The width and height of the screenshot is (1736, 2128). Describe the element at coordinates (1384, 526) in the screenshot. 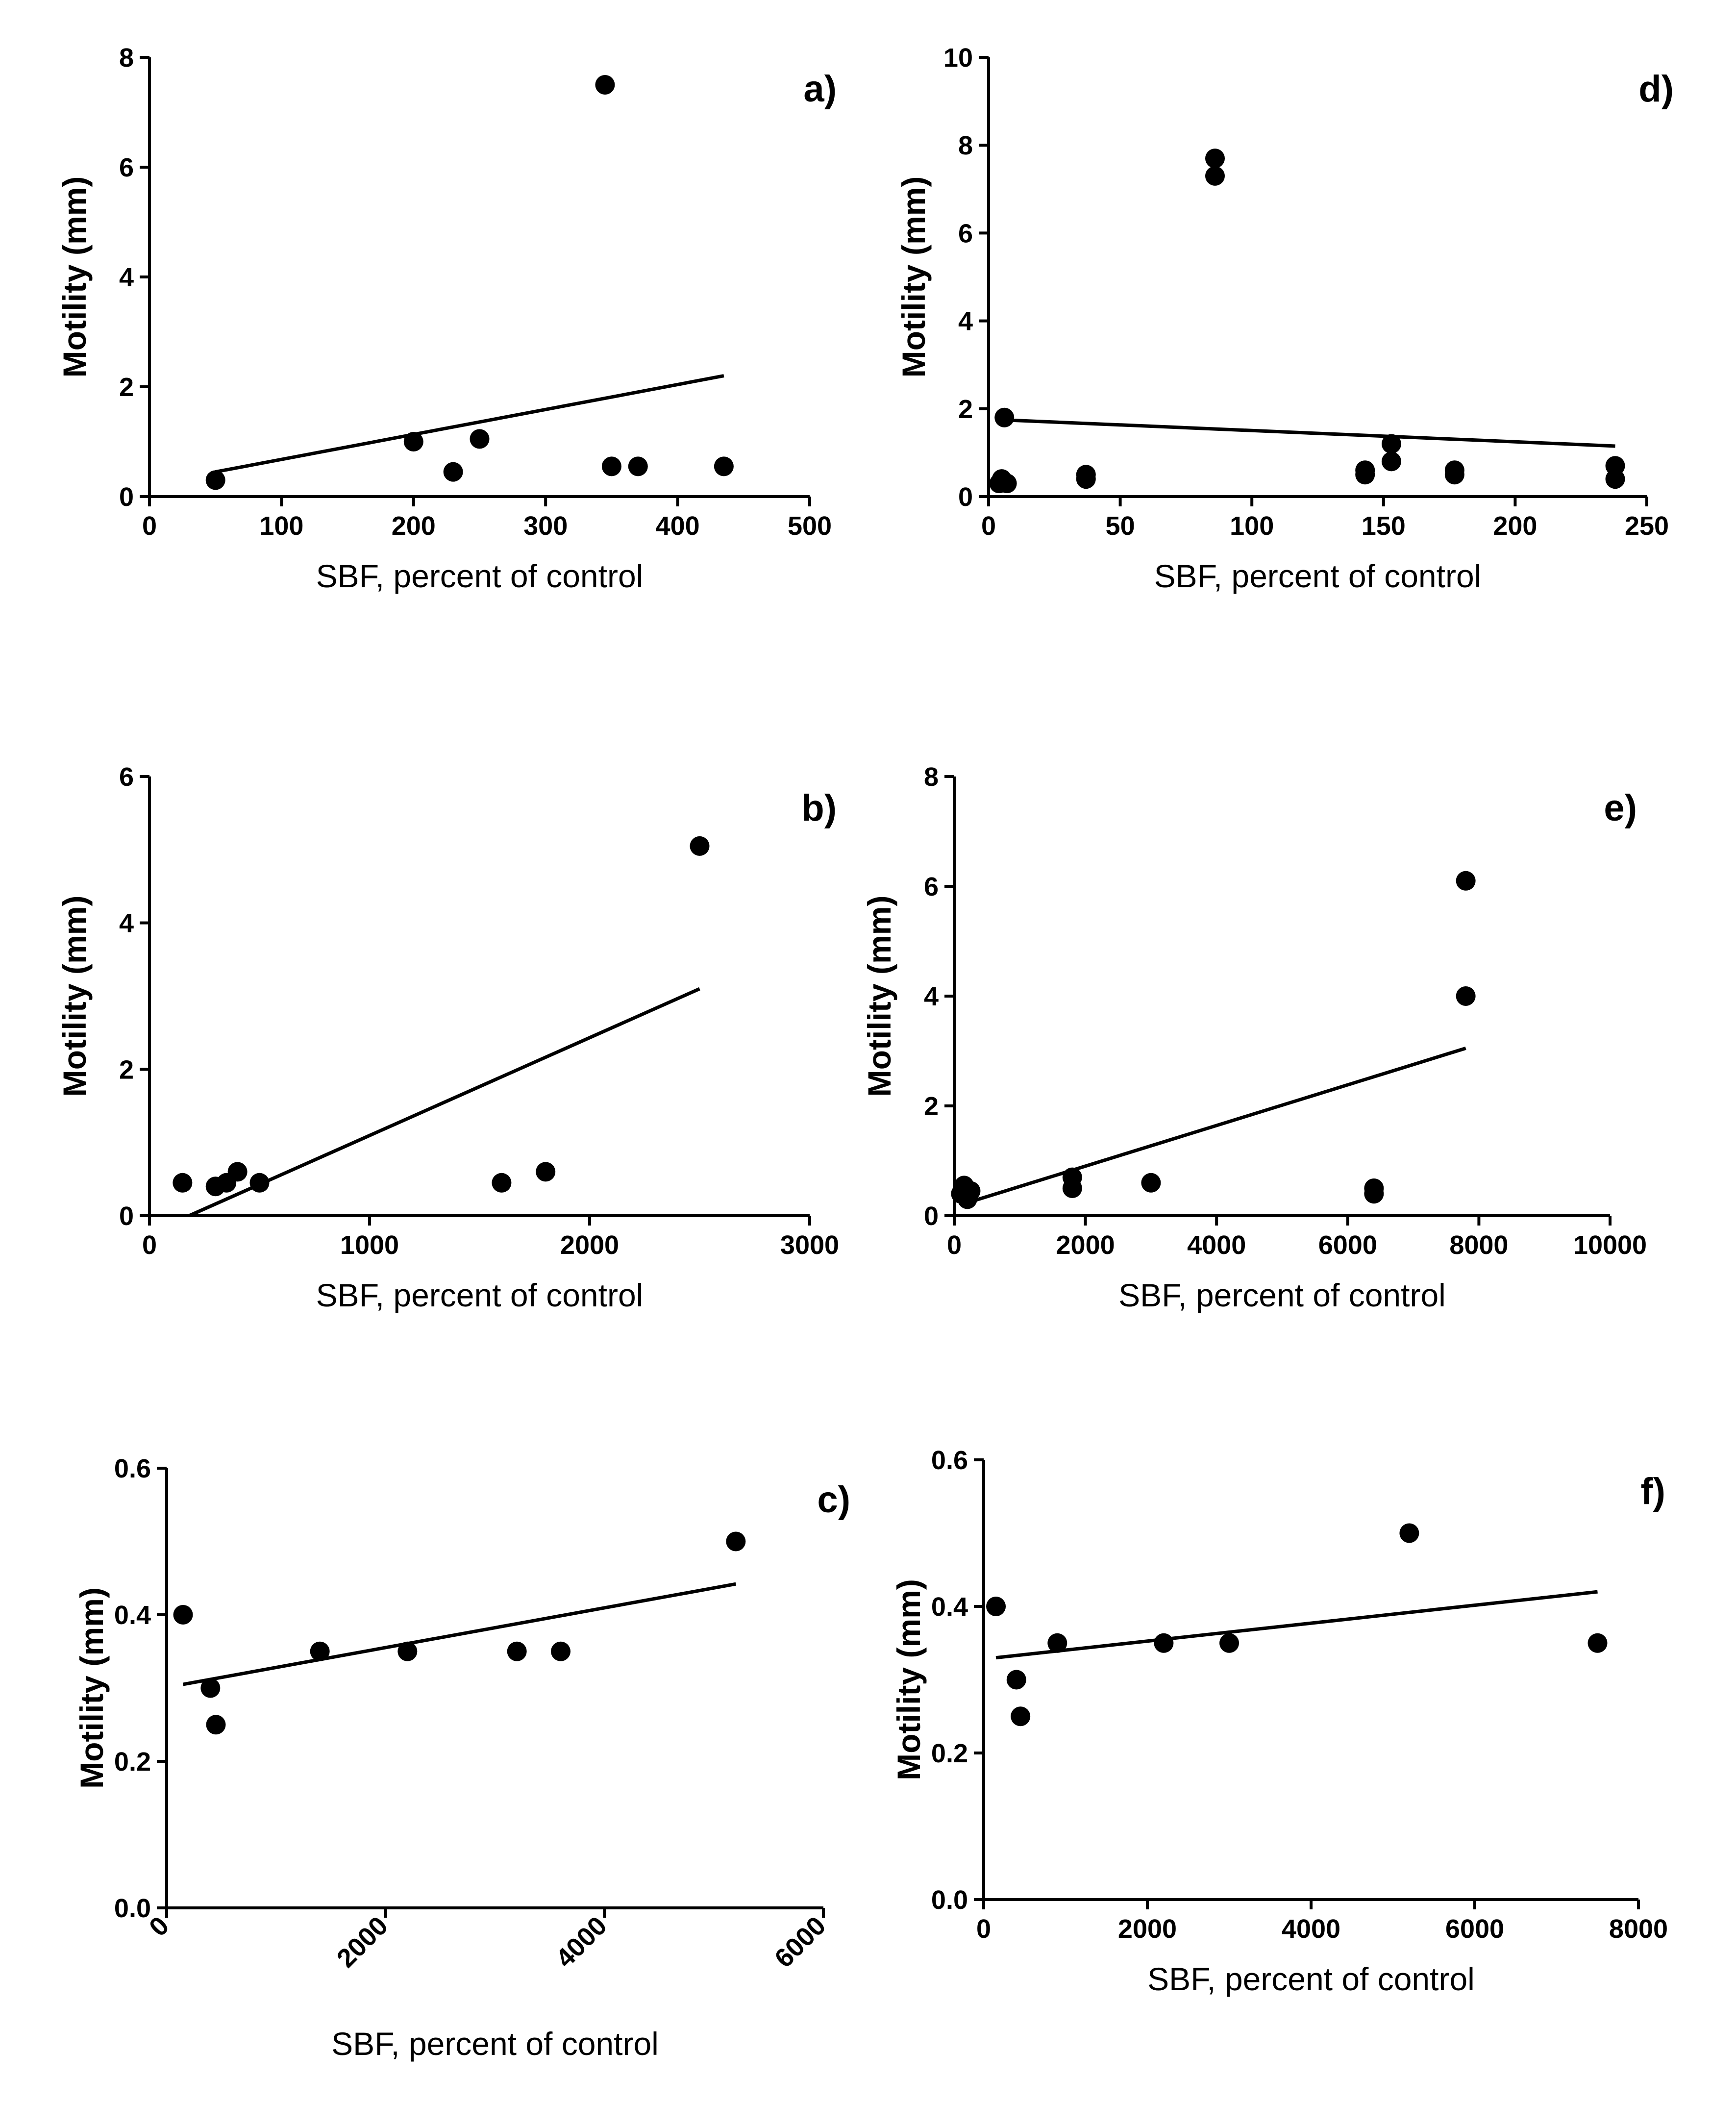

I see `x-tick-label: 150` at that location.